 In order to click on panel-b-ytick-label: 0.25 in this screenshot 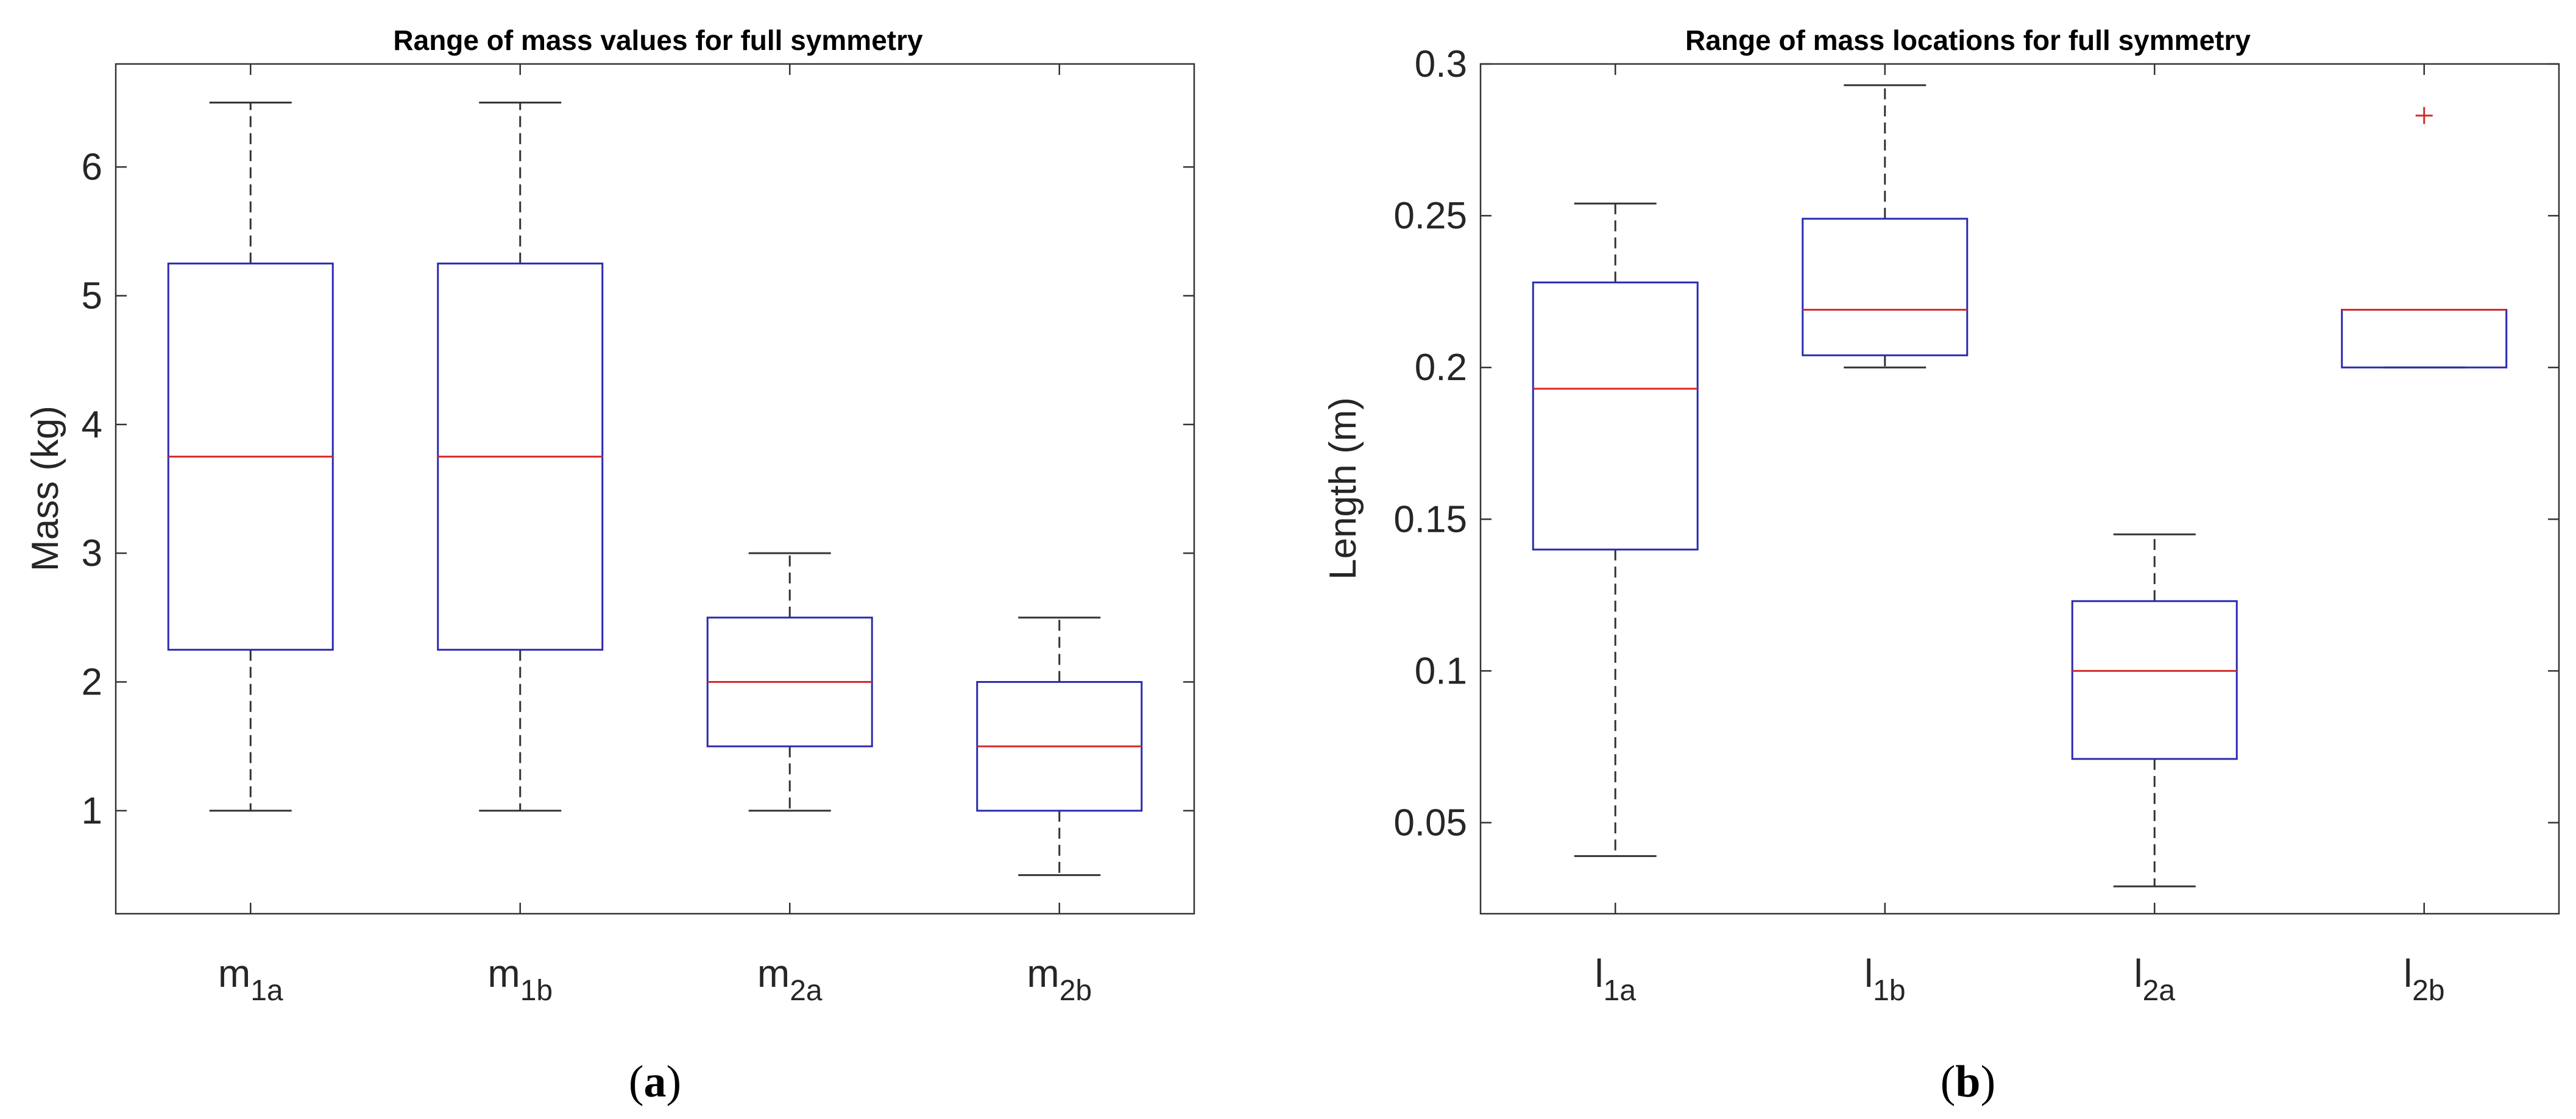, I will do `click(1430, 216)`.